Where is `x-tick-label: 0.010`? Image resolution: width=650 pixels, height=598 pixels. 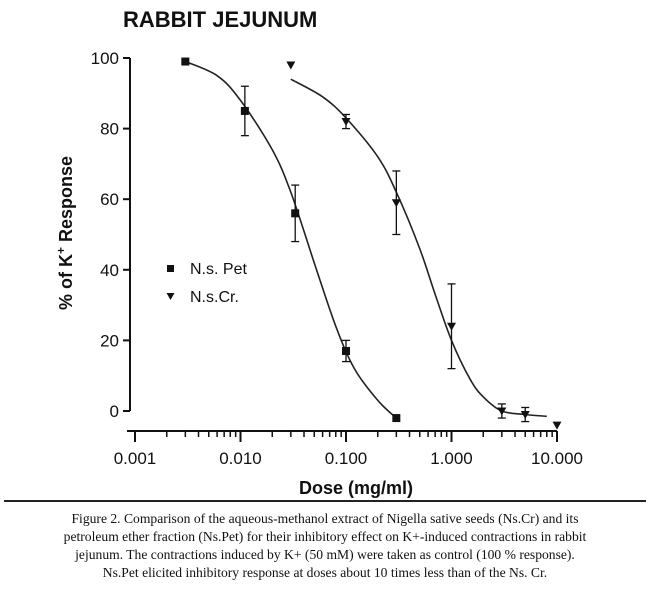
x-tick-label: 0.010 is located at coordinates (240, 458).